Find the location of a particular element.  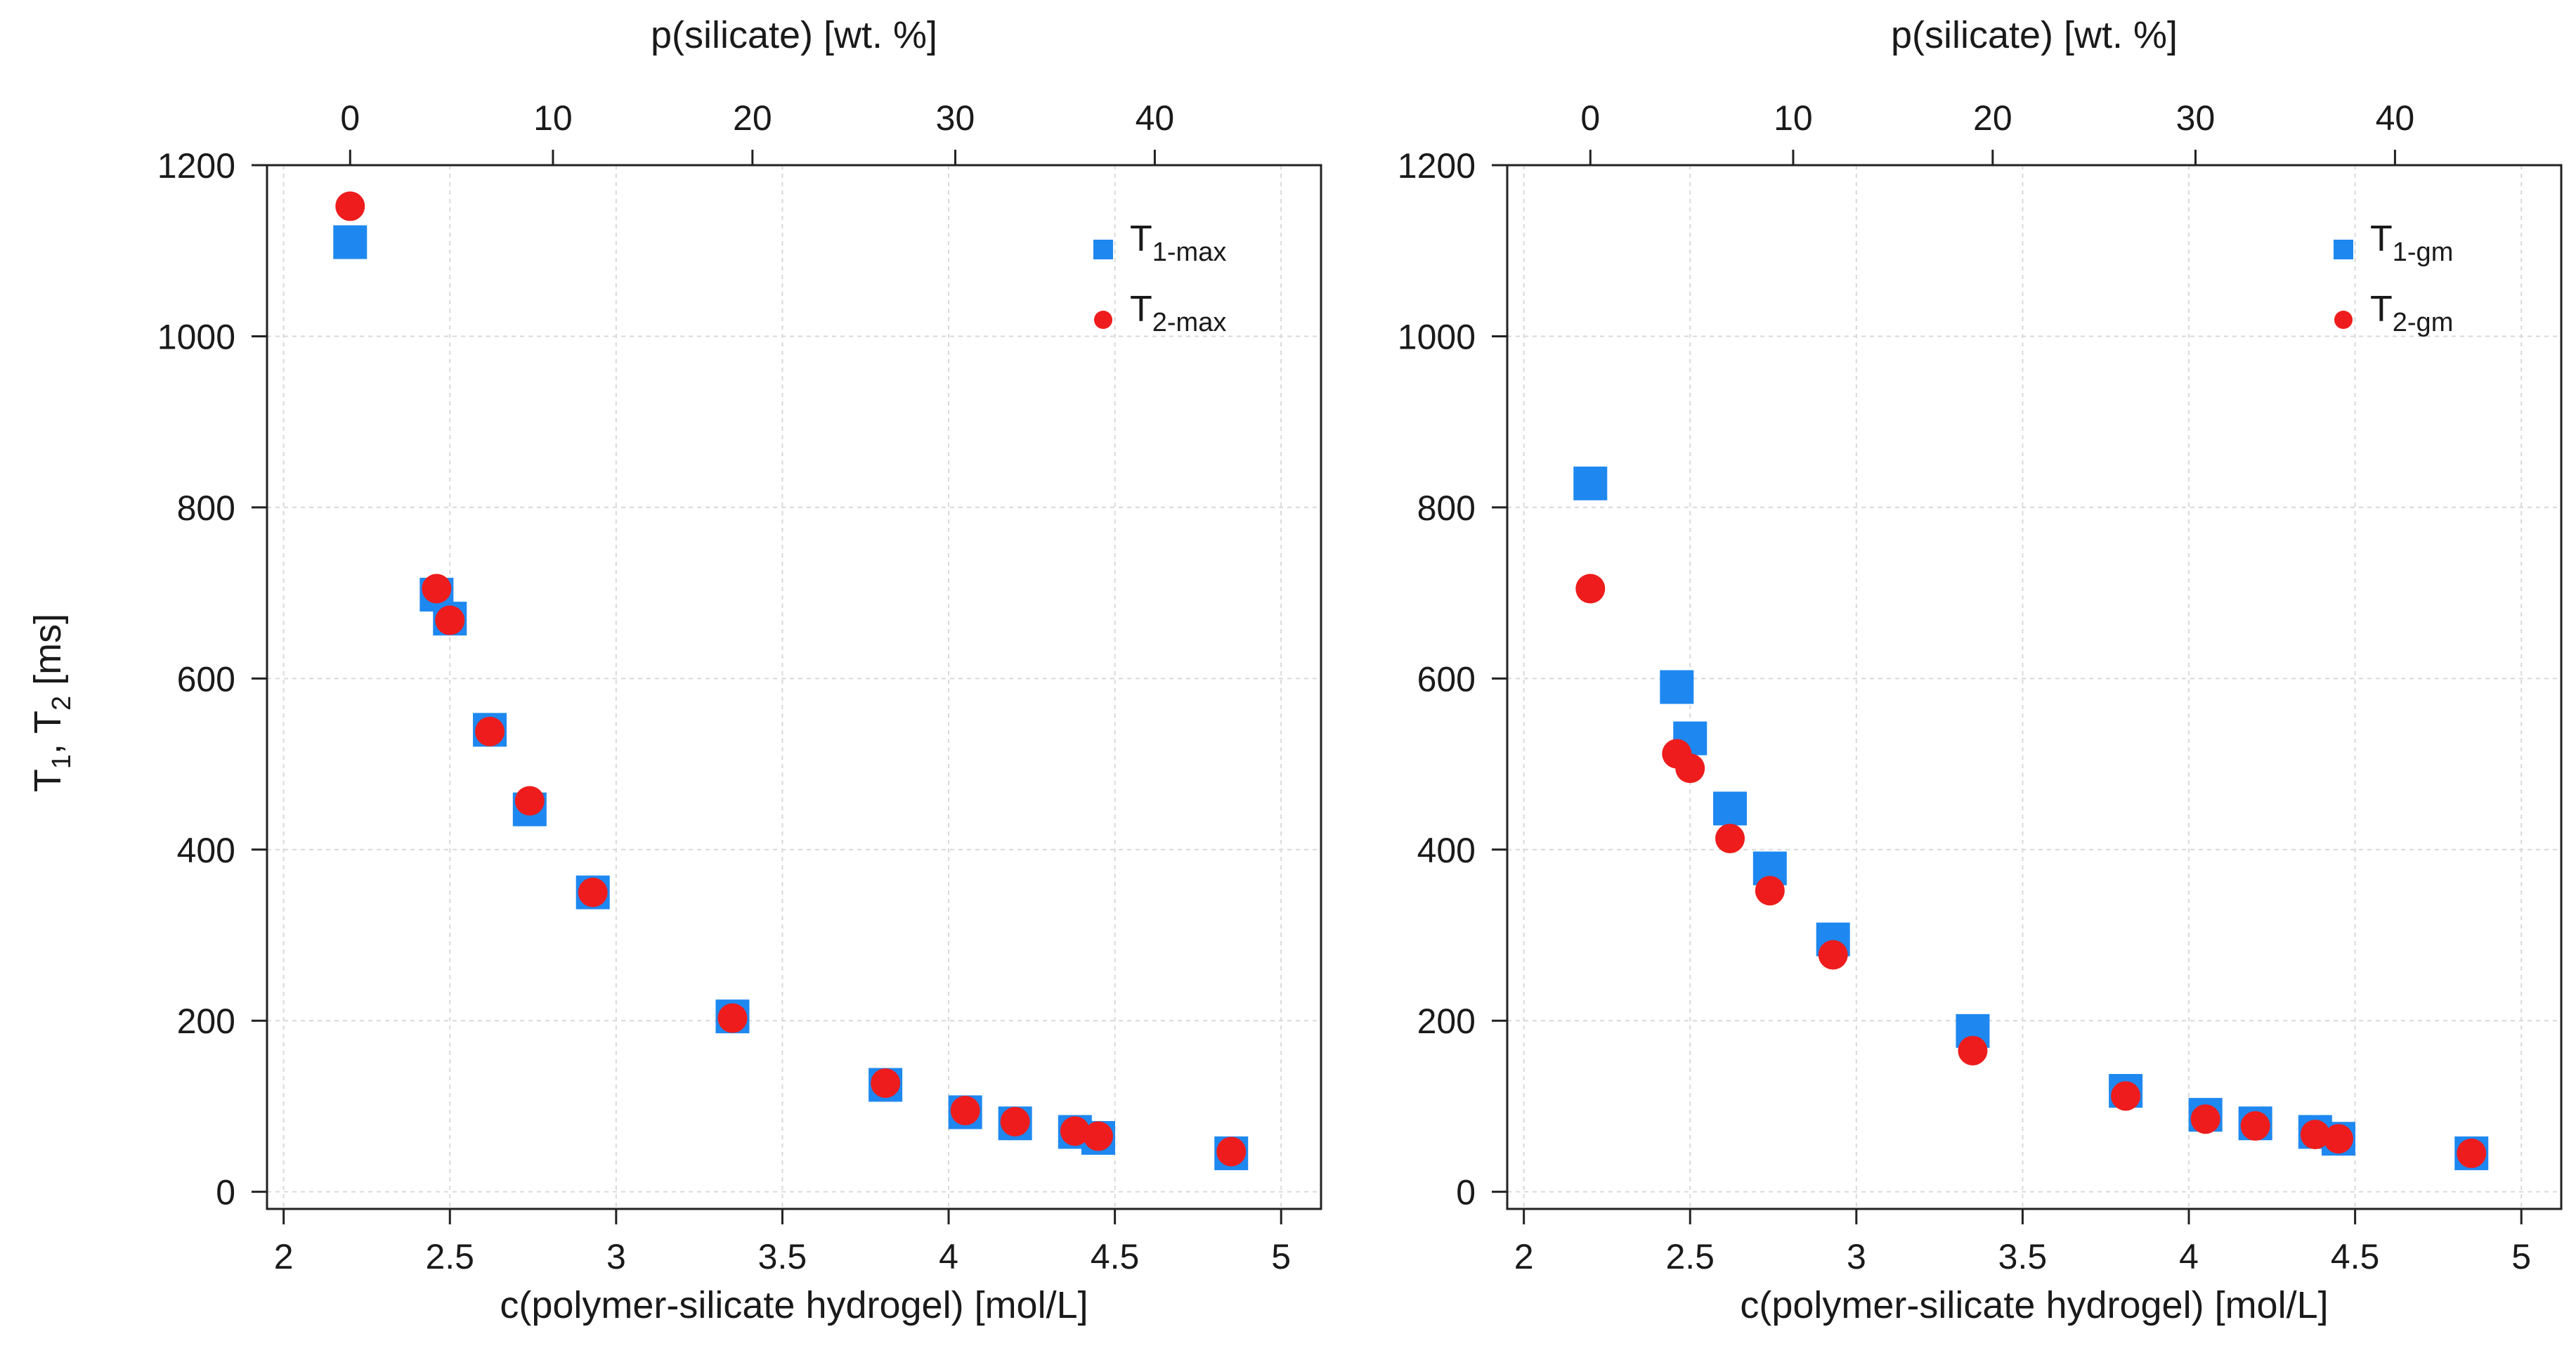

legend-label: T2-max is located at coordinates (1178, 313).